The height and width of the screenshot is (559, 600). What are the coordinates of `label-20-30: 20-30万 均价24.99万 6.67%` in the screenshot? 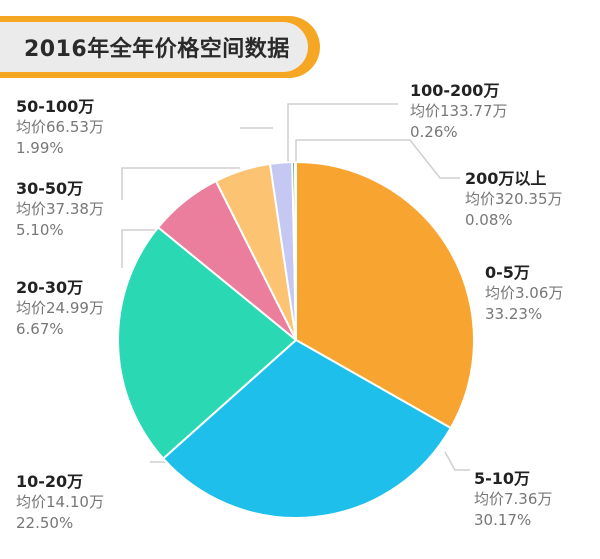 It's located at (60, 308).